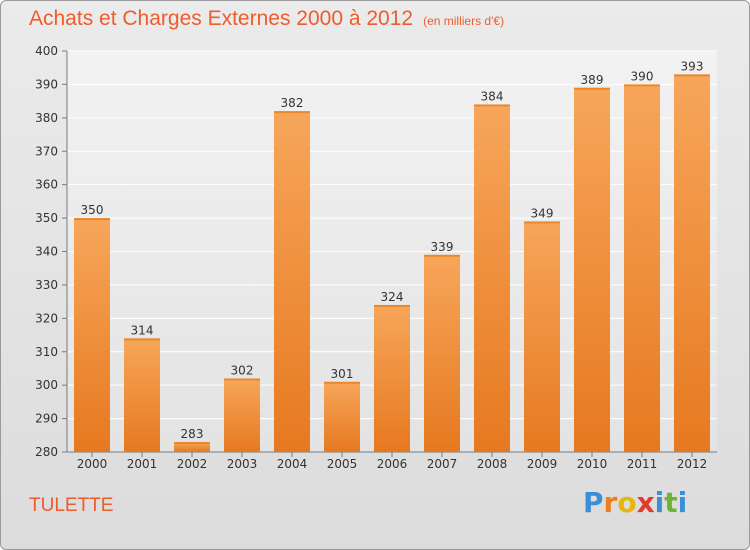 Image resolution: width=750 pixels, height=550 pixels. Describe the element at coordinates (46, 51) in the screenshot. I see `y-tick-label: 400` at that location.